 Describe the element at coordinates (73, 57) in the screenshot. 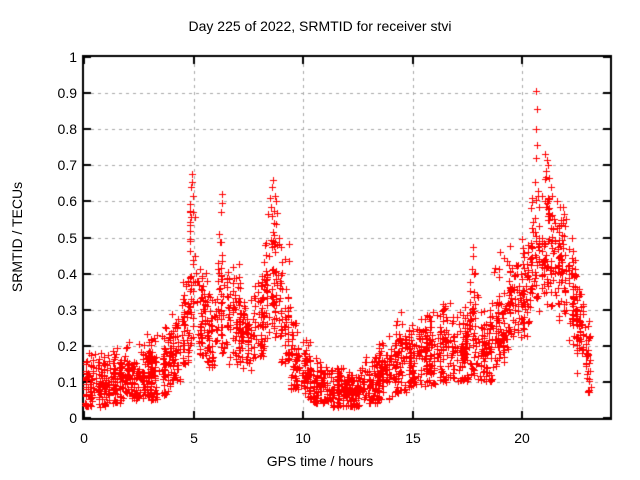

I see `y-tick-label: 1` at that location.